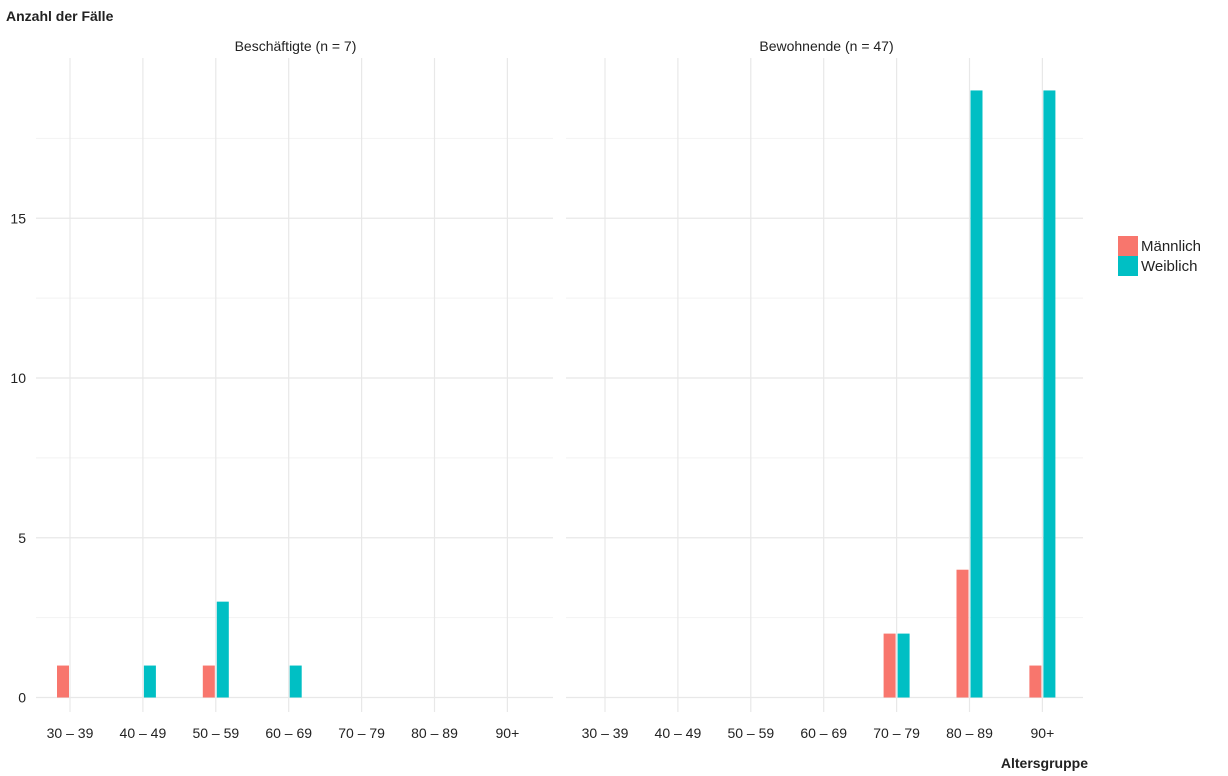 The width and height of the screenshot is (1228, 776). Describe the element at coordinates (1128, 246) in the screenshot. I see `legend-swatch-maennlich` at that location.